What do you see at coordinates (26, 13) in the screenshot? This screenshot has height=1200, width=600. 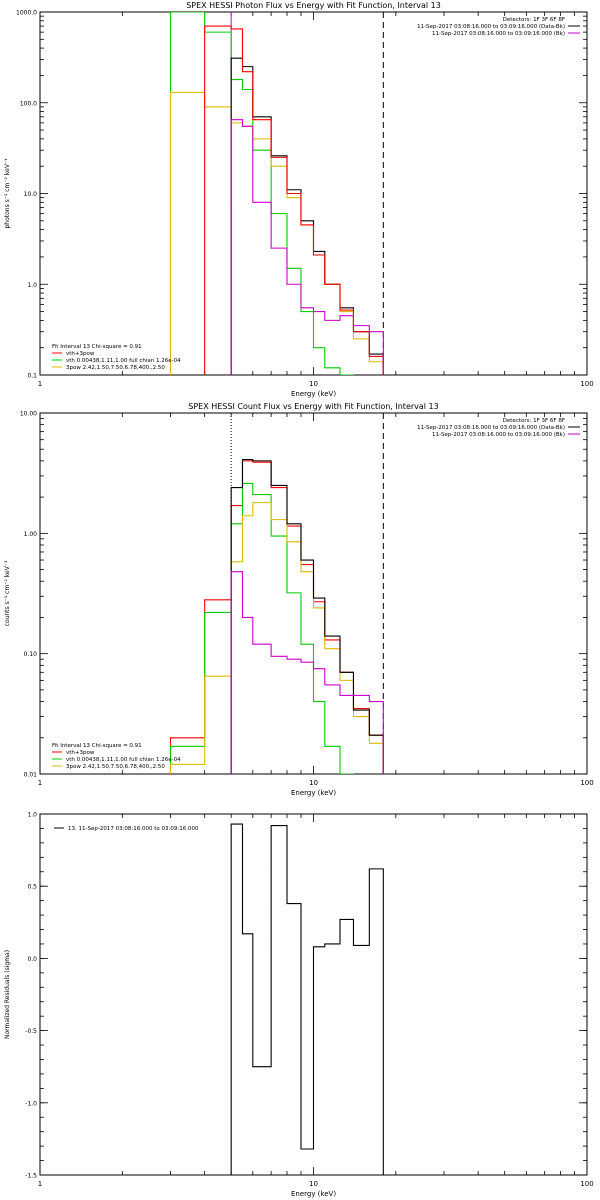 I see `y-tick-label: 1000.0` at bounding box center [26, 13].